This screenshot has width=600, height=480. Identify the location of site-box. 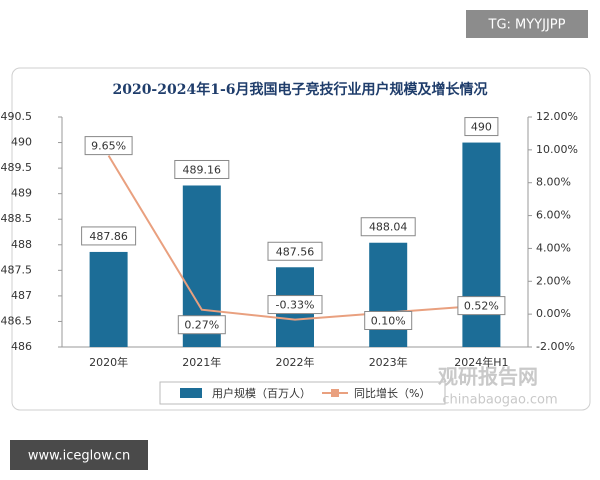
(79, 455).